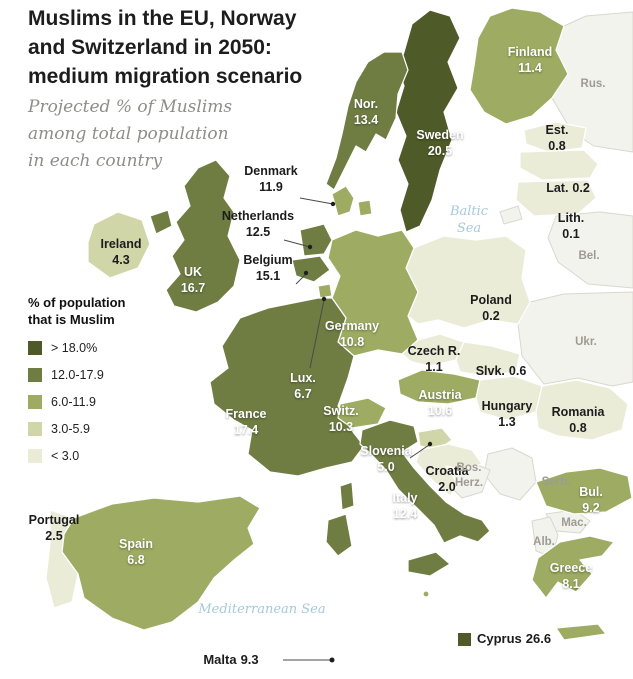 Image resolution: width=633 pixels, height=679 pixels. What do you see at coordinates (71, 319) in the screenshot?
I see `legend-title-line-2: that is Muslim` at bounding box center [71, 319].